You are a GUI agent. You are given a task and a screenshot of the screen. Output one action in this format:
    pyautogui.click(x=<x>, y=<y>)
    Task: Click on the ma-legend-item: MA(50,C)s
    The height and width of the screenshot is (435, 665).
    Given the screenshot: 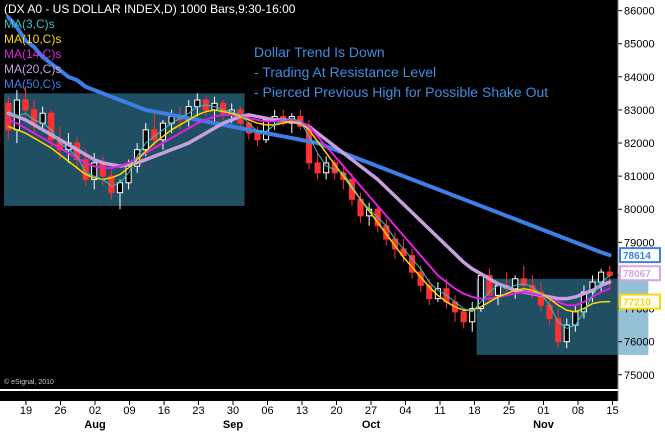 What is the action you would take?
    pyautogui.click(x=32, y=84)
    